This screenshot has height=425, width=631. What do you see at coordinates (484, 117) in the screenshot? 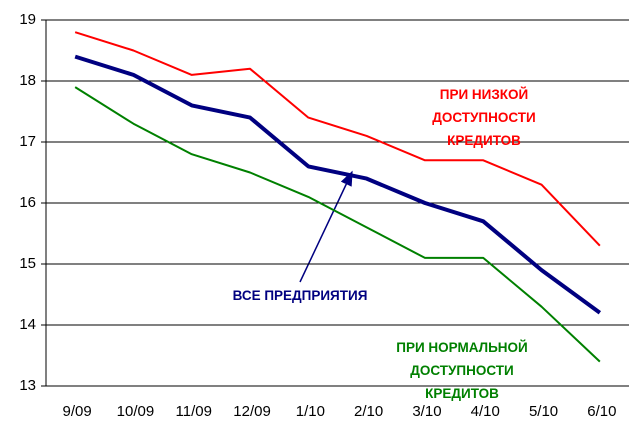
I see `series-label: ПРИ НИЗКОЙ ДОСТУПНОСТИ КРЕДИТОВ` at bounding box center [484, 117].